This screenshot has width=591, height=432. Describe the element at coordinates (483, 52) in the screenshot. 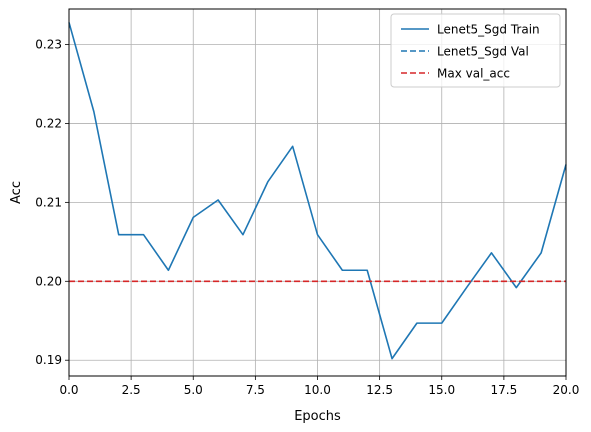

I see `legend-label: Lenet5_Sgd Val` at that location.